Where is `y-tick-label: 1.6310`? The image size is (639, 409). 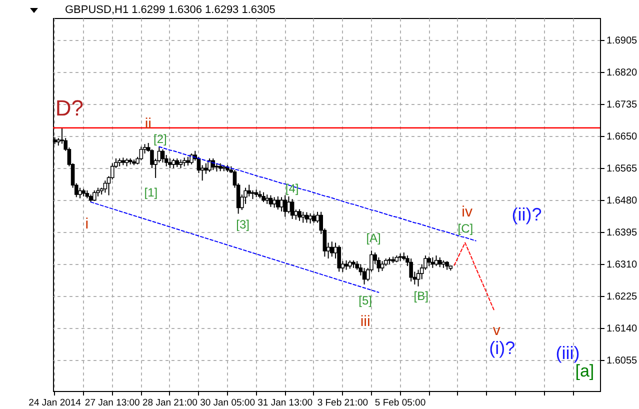 y-tick-label: 1.6310 is located at coordinates (622, 265).